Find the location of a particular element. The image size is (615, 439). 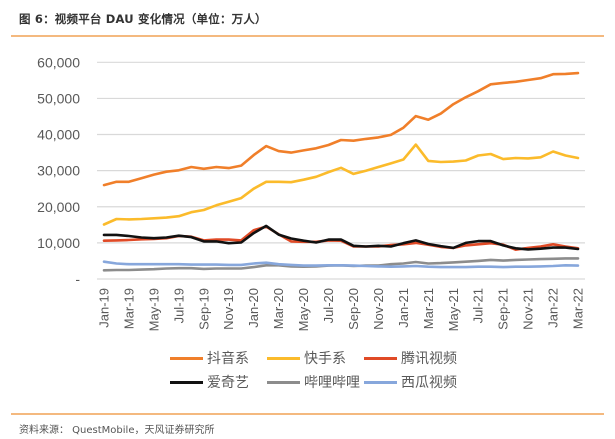

chart-legend: 抖音系 快手系 腾讯视频 爱奇艺 哔哩哔哩 西瓜视频 is located at coordinates (320, 370).